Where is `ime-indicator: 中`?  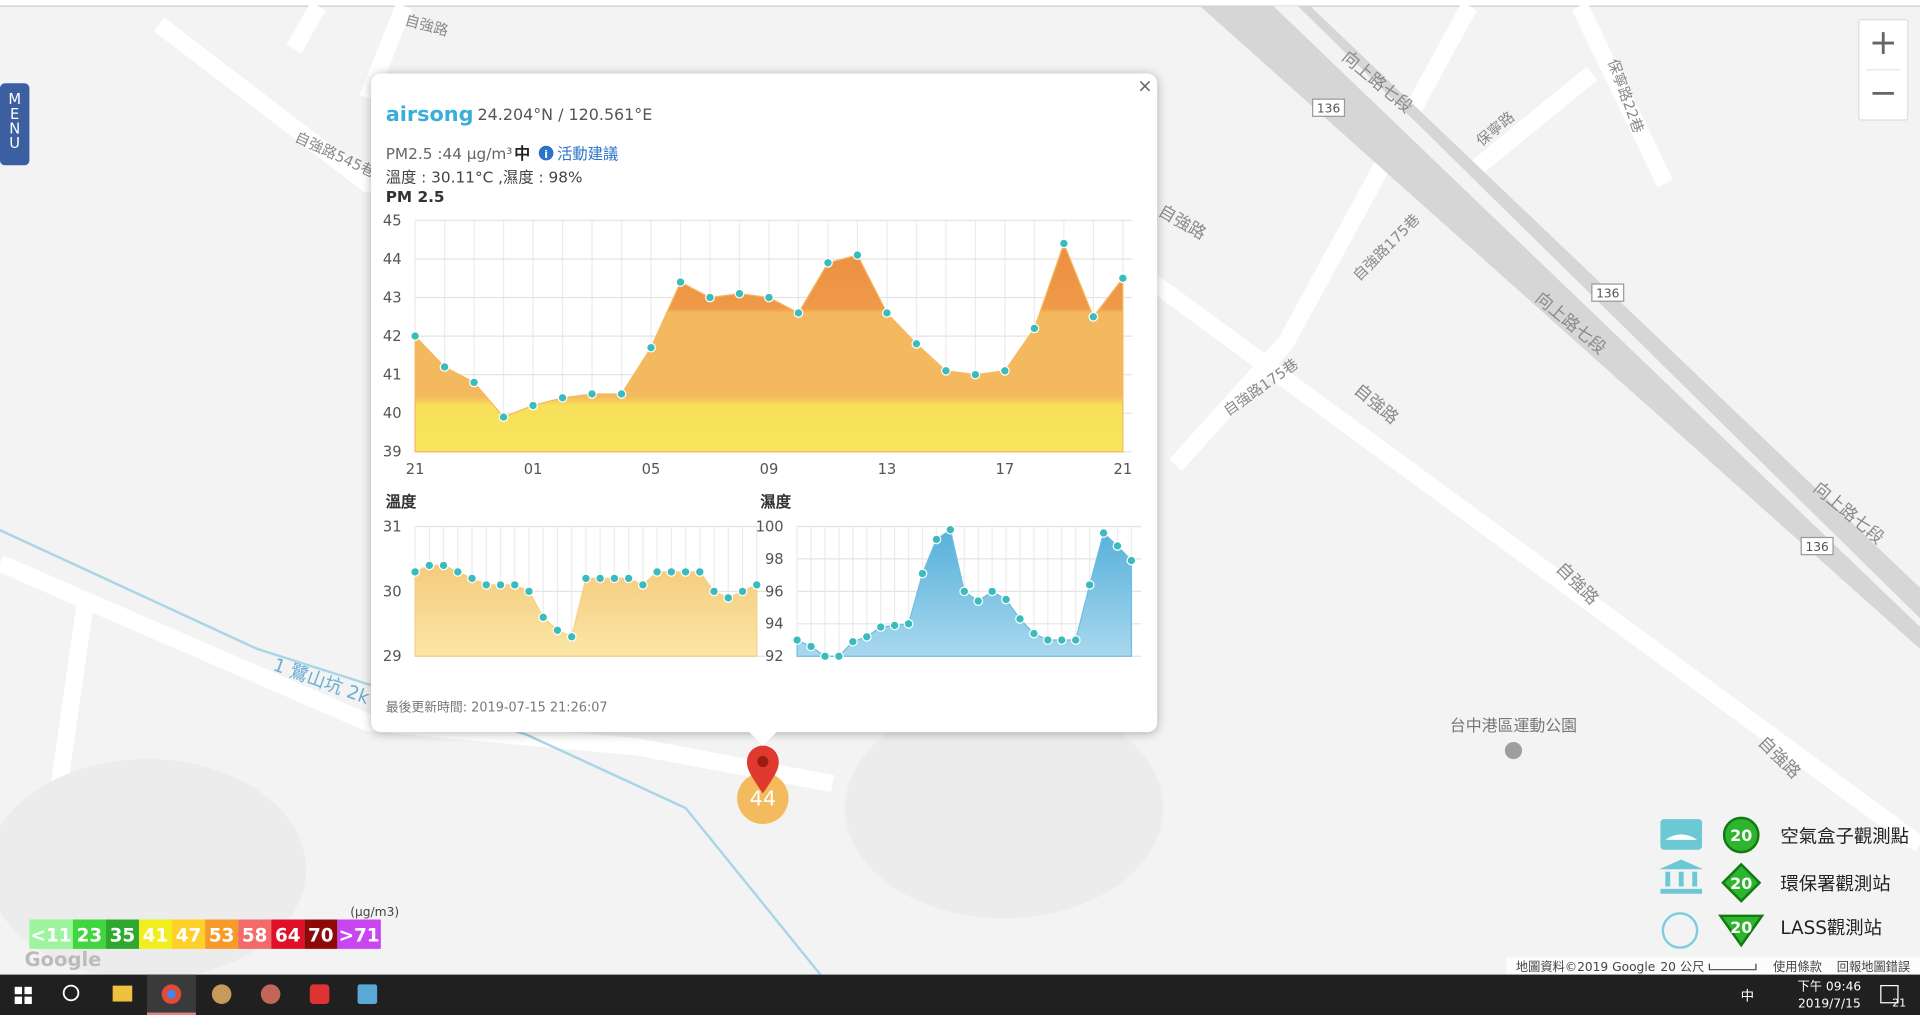
ime-indicator: 中 is located at coordinates (1747, 996).